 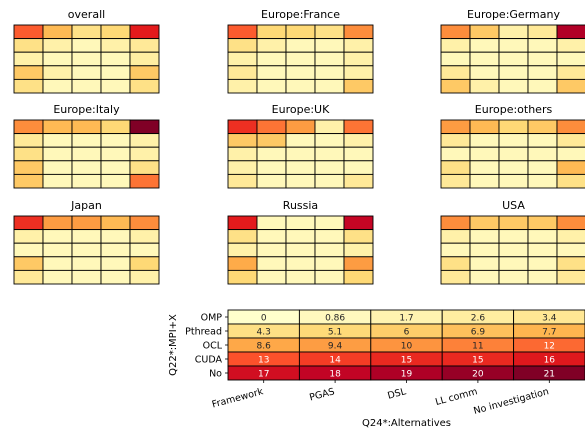 I want to click on panel-title: Europe:Germany, so click(x=513, y=14).